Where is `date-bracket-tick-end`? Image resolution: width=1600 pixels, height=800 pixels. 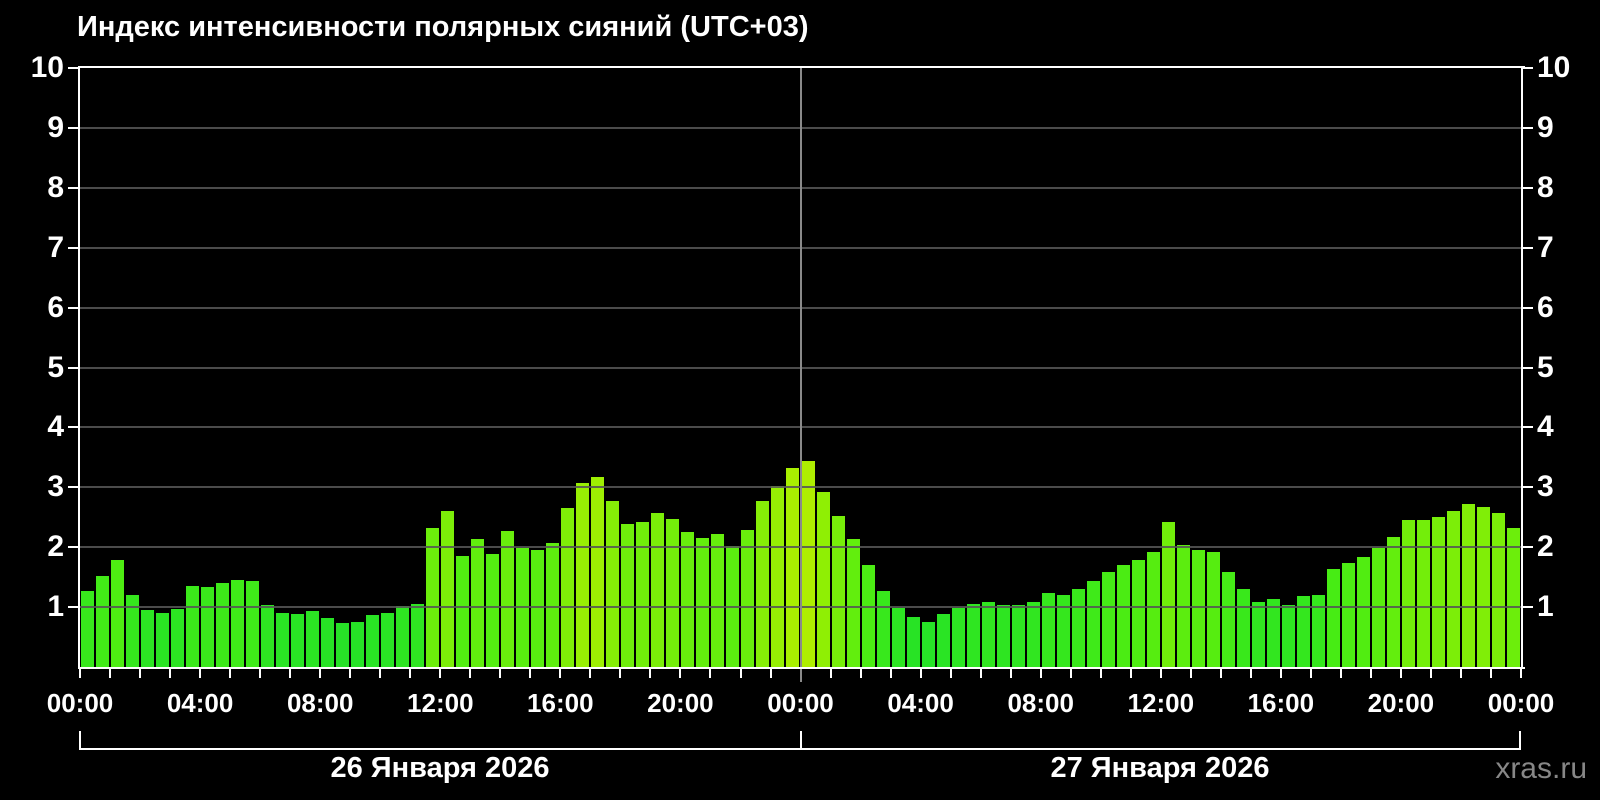
date-bracket-tick-end is located at coordinates (1520, 740).